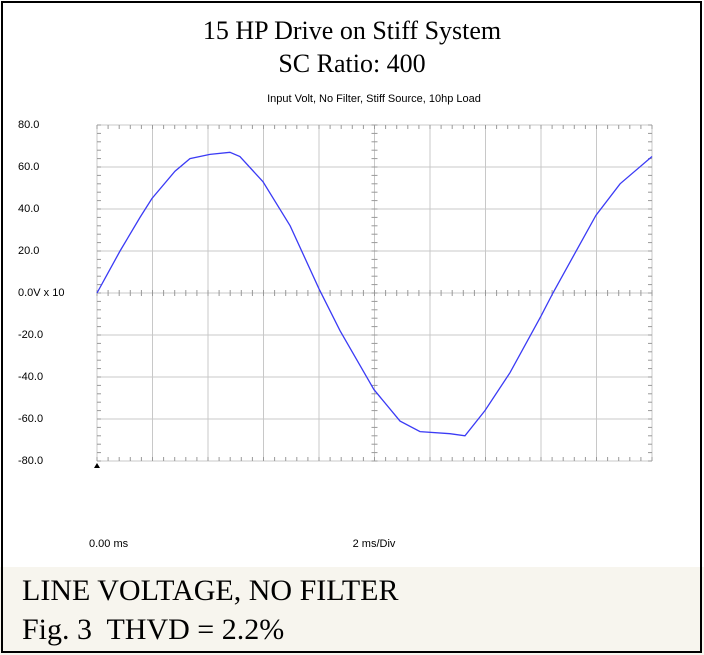 The image size is (704, 655). What do you see at coordinates (374, 544) in the screenshot?
I see `x-axis-label: 2 ms/Div` at bounding box center [374, 544].